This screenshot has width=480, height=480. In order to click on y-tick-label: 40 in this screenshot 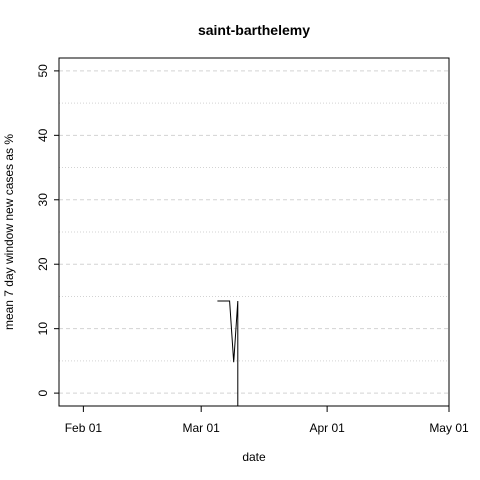, I will do `click(43, 135)`.